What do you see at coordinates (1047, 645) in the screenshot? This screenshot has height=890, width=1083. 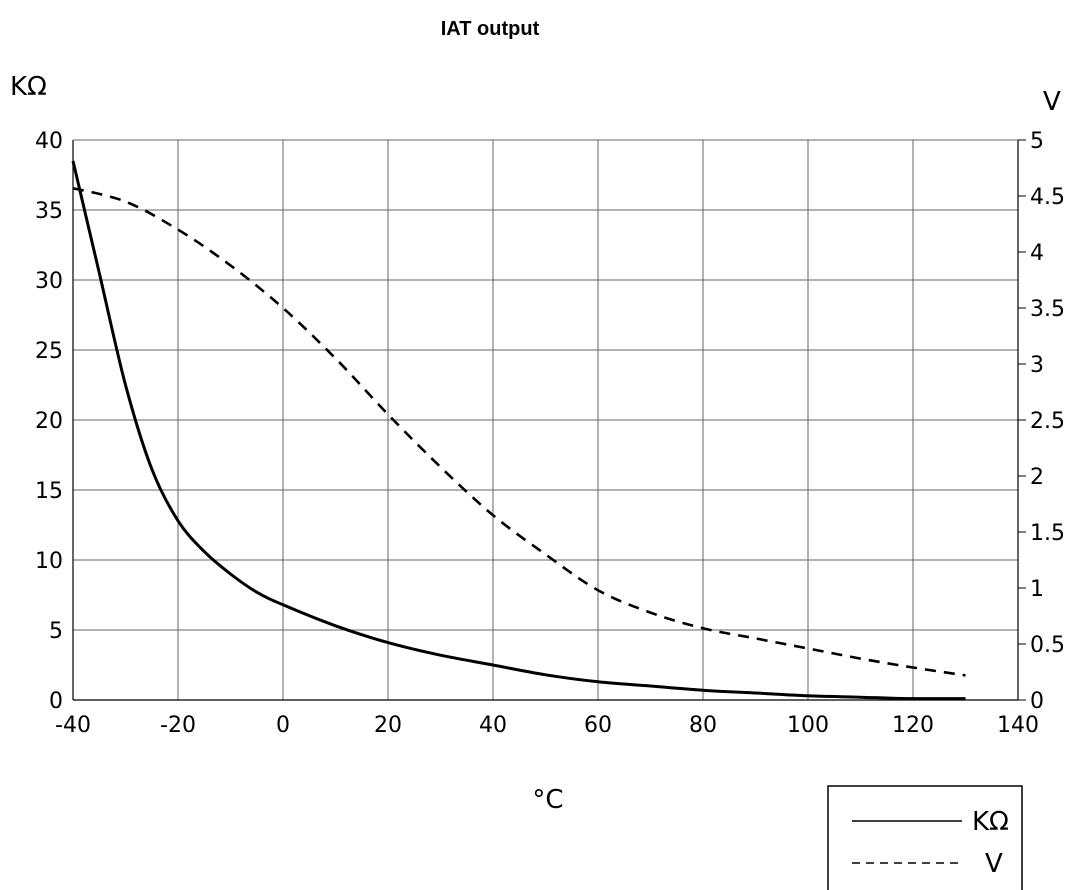 I see `y-right-tick-label: 0.5` at bounding box center [1047, 645].